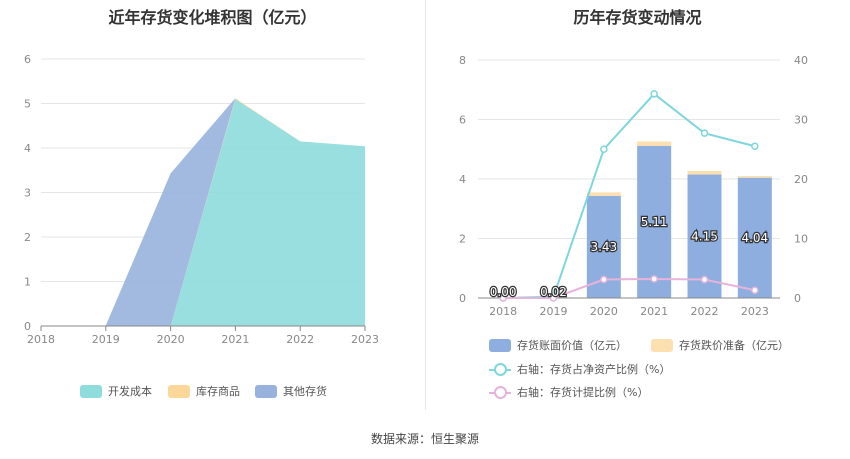 The image size is (850, 459). I want to click on legend-item: 右轴：存货占净资产比例（%）, so click(579, 369).